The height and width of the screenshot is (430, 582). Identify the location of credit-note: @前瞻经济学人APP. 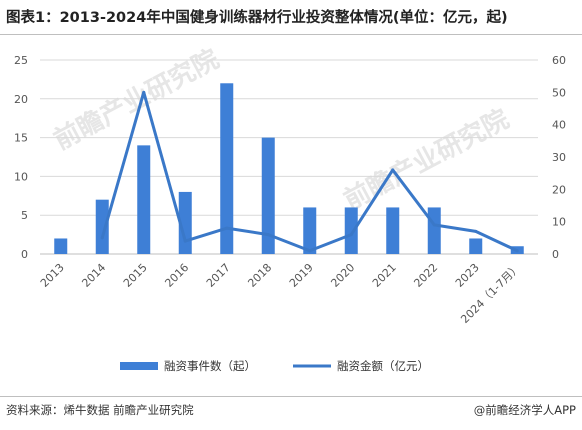
(524, 410).